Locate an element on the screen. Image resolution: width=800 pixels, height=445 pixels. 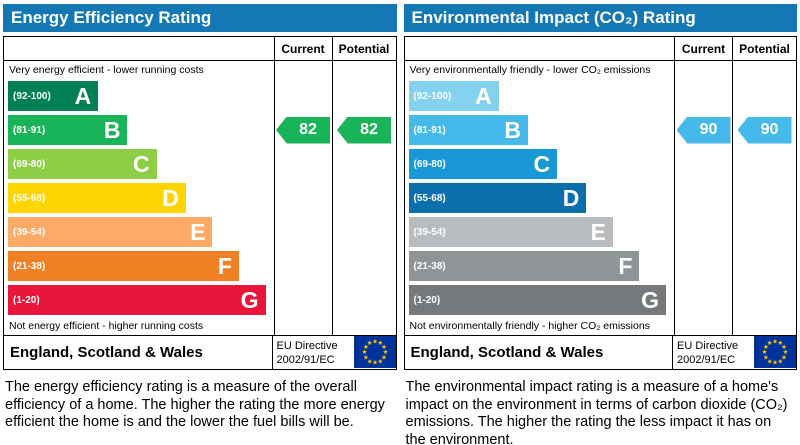
energy-band-range-d: (55-68) is located at coordinates (29, 198).